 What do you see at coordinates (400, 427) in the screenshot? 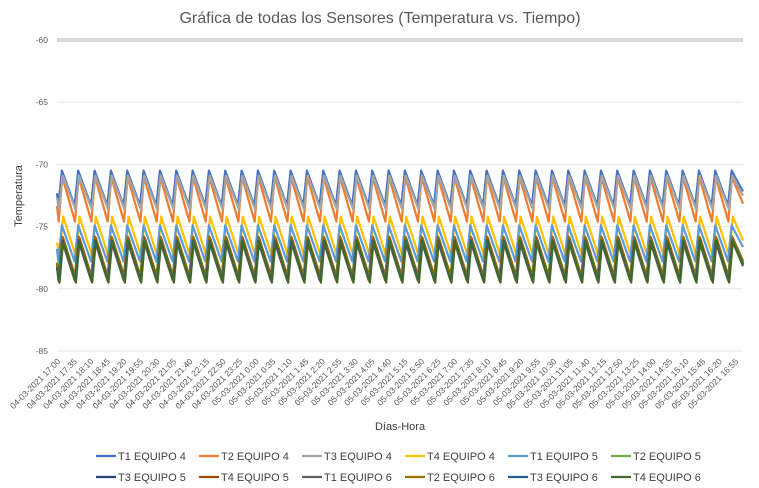
I see `x-axis-label: Días-Hora` at bounding box center [400, 427].